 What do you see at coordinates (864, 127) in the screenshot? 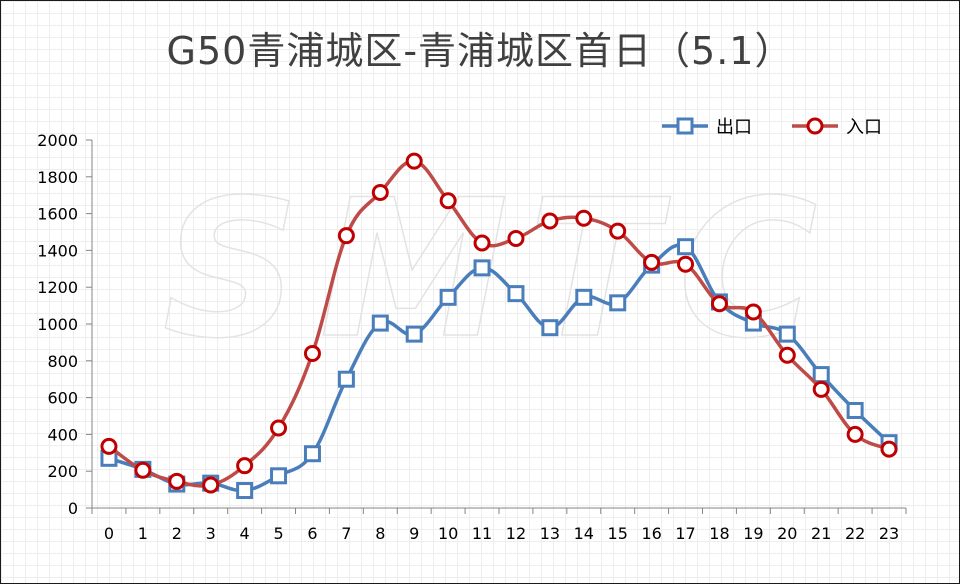
I see `legend-label: 入口` at bounding box center [864, 127].